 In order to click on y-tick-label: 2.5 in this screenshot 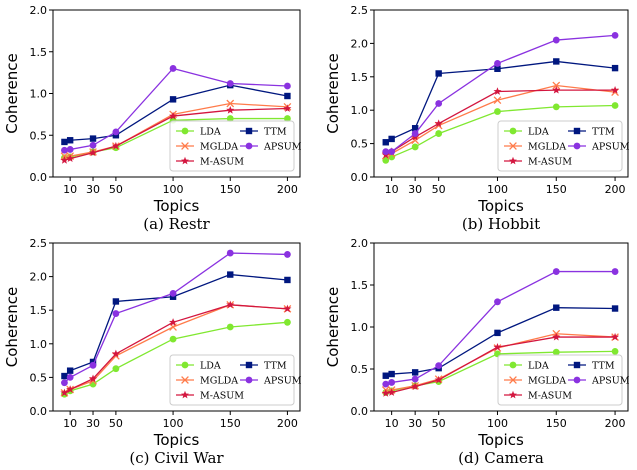, I will do `click(39, 243)`.